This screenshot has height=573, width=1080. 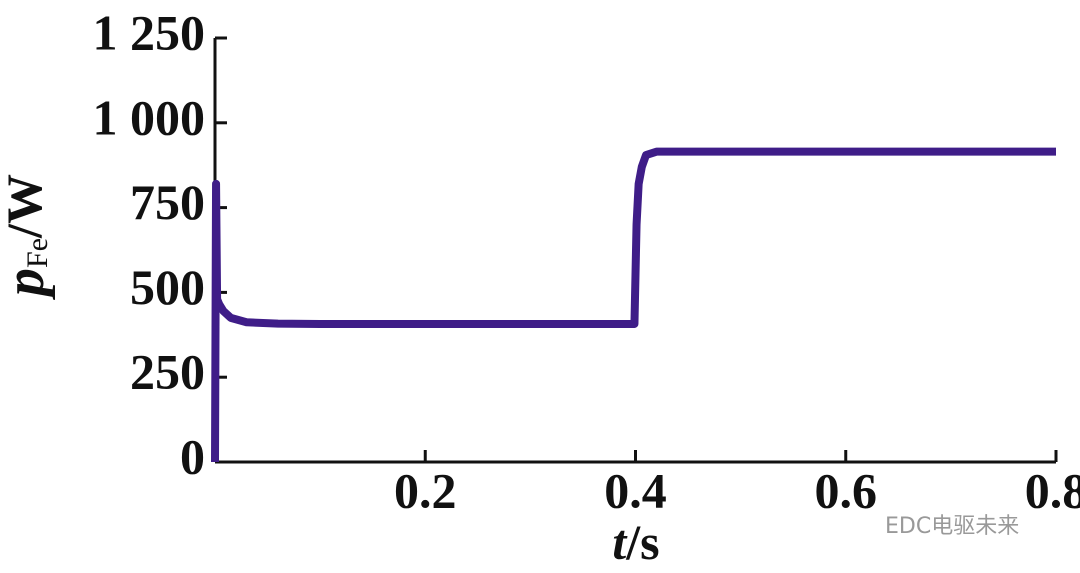 What do you see at coordinates (635, 490) in the screenshot?
I see `x-tick-label: 0.4` at bounding box center [635, 490].